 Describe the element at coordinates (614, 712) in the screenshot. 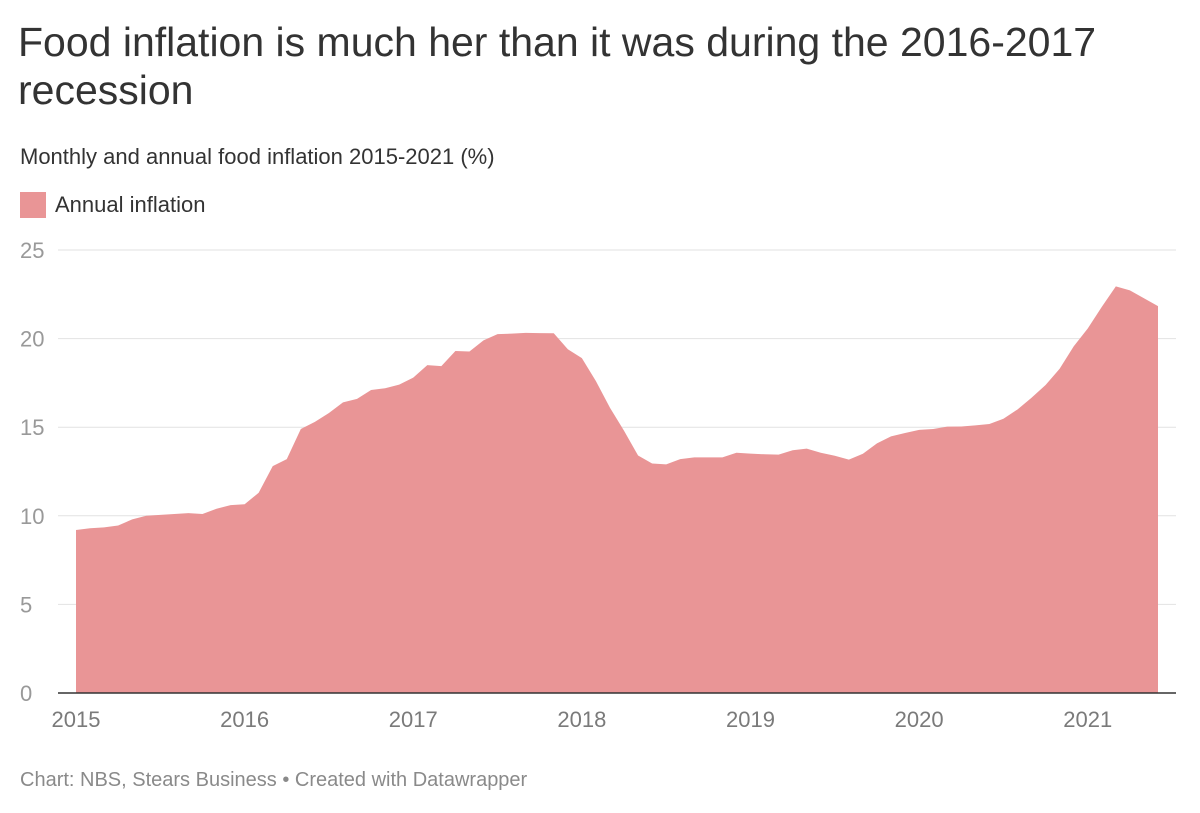

I see `x-axis: 2015 2016 2017 2018 2019 2020 2021` at that location.